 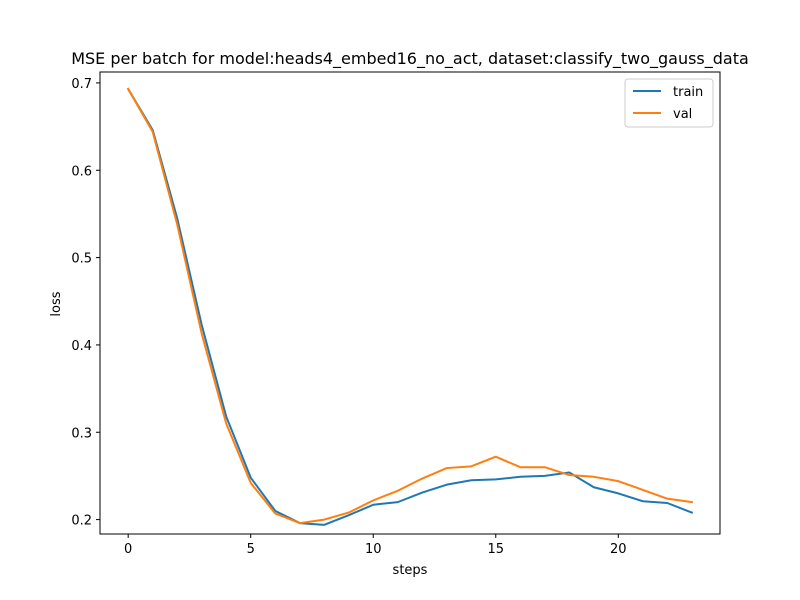 I want to click on x-tick-label: 0, so click(x=128, y=549).